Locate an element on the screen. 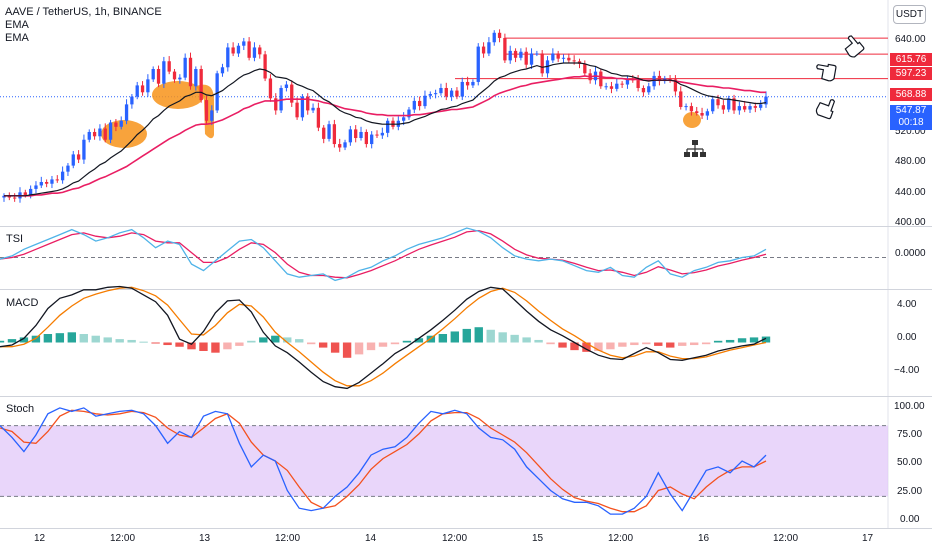  level-tag: 568.88 is located at coordinates (911, 94).